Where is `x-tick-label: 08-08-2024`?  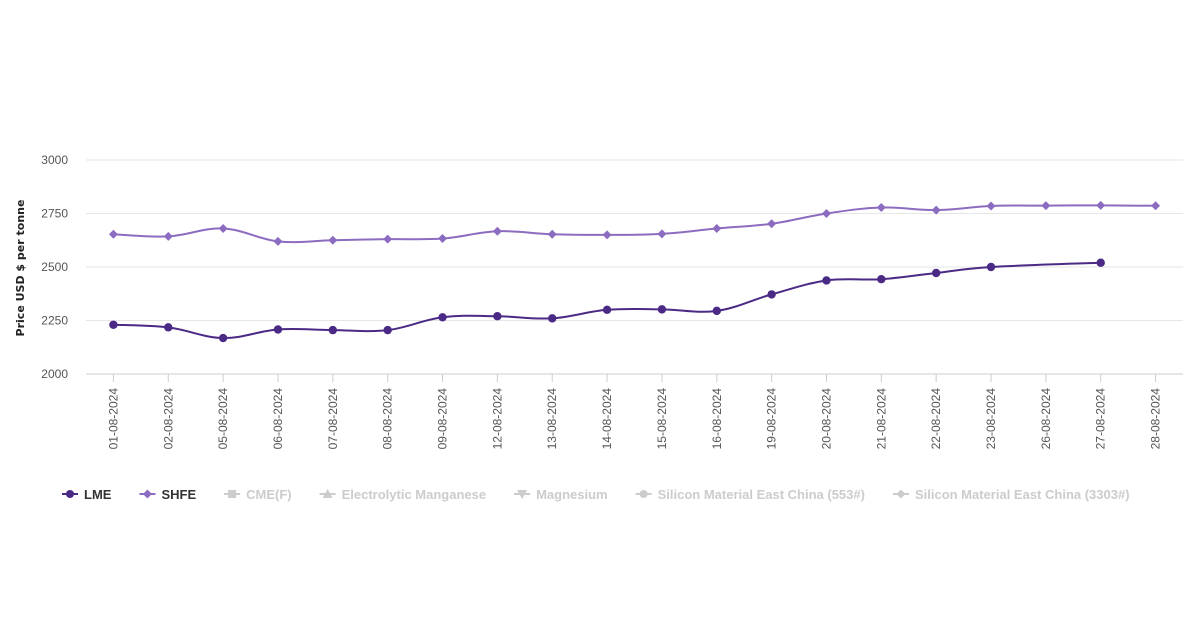
x-tick-label: 08-08-2024 is located at coordinates (388, 419).